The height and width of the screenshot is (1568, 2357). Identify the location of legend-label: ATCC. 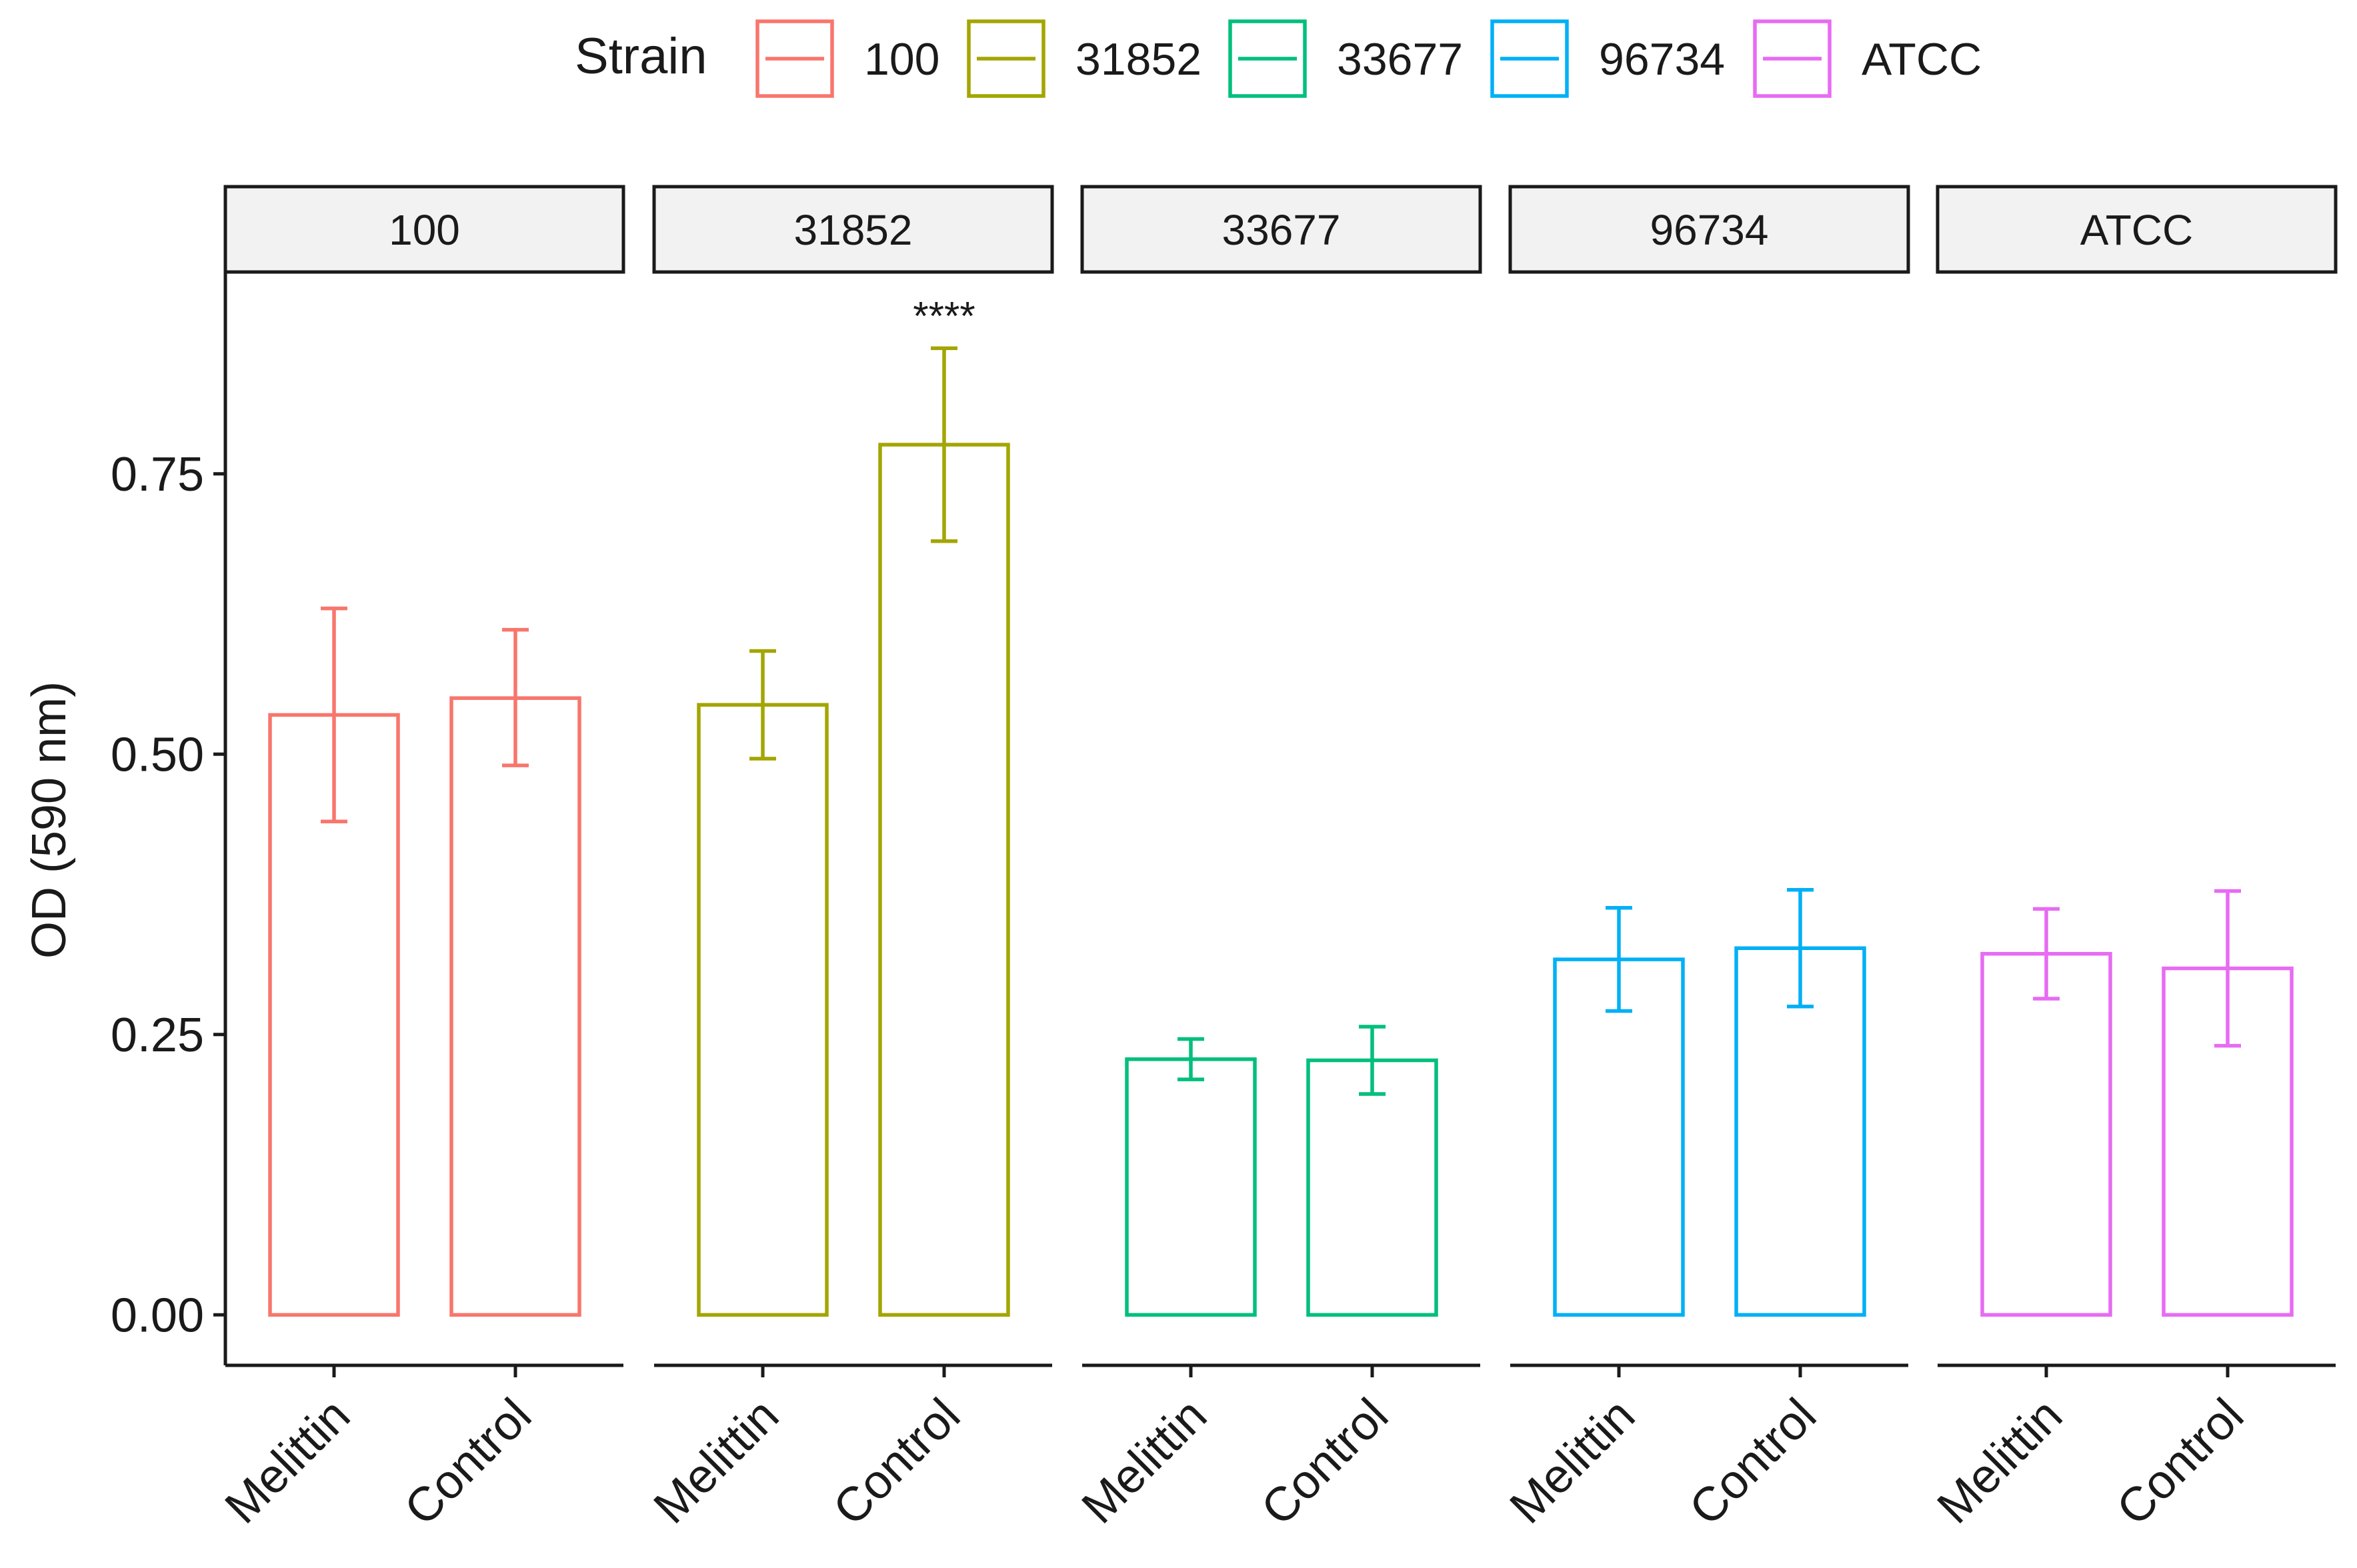
(1922, 59).